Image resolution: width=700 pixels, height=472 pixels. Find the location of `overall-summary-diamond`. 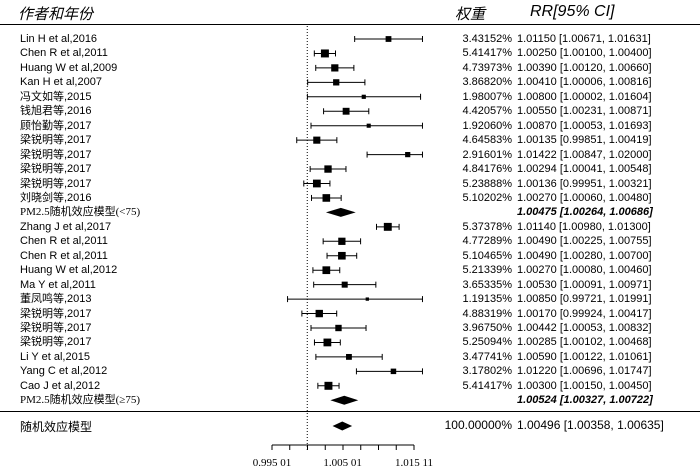

overall-summary-diamond is located at coordinates (342, 426).